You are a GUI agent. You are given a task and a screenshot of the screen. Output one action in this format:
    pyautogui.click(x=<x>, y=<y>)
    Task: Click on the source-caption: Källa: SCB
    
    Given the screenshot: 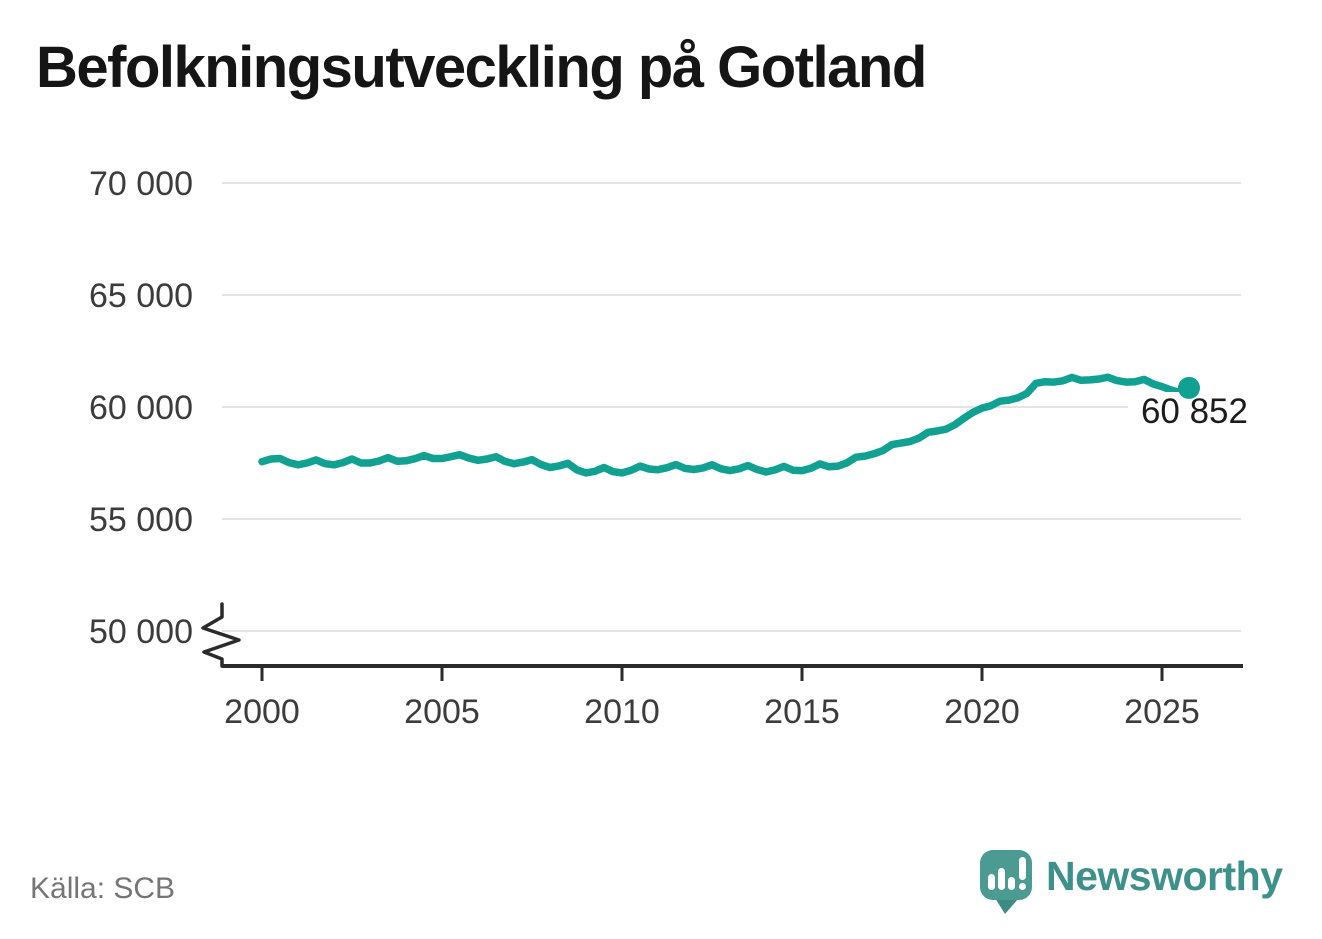 What is the action you would take?
    pyautogui.click(x=103, y=888)
    